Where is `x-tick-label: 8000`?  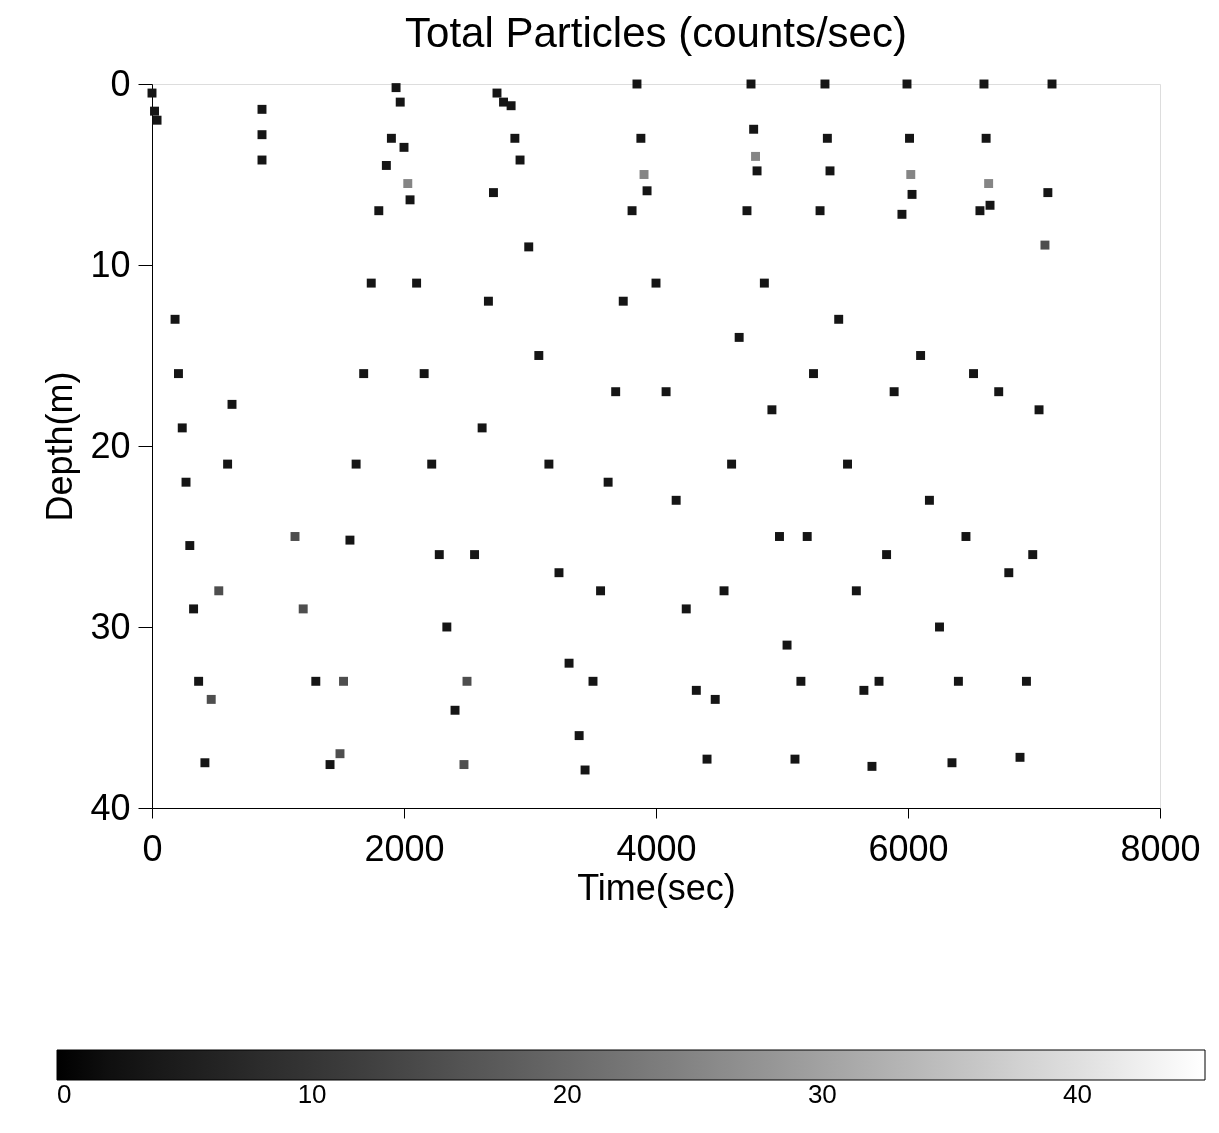 x-tick-label: 8000 is located at coordinates (1160, 848).